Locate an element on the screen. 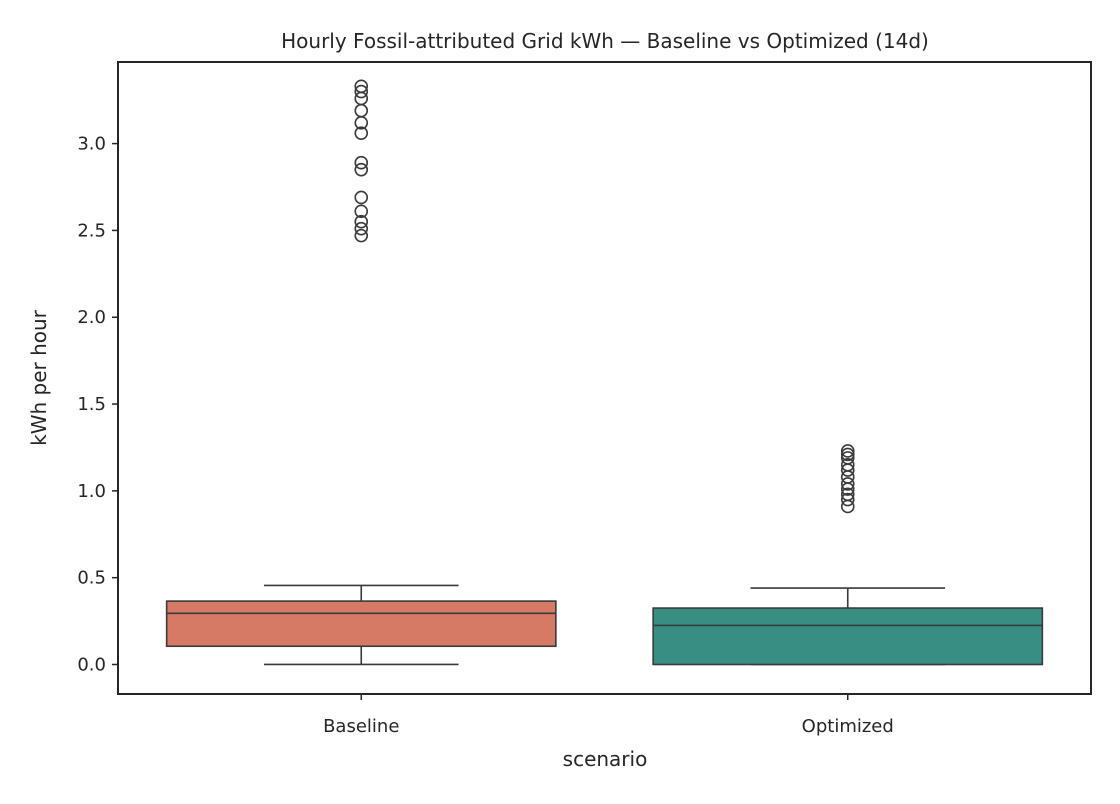 The width and height of the screenshot is (1120, 804). y-tick-label: 2.5 is located at coordinates (91, 230).